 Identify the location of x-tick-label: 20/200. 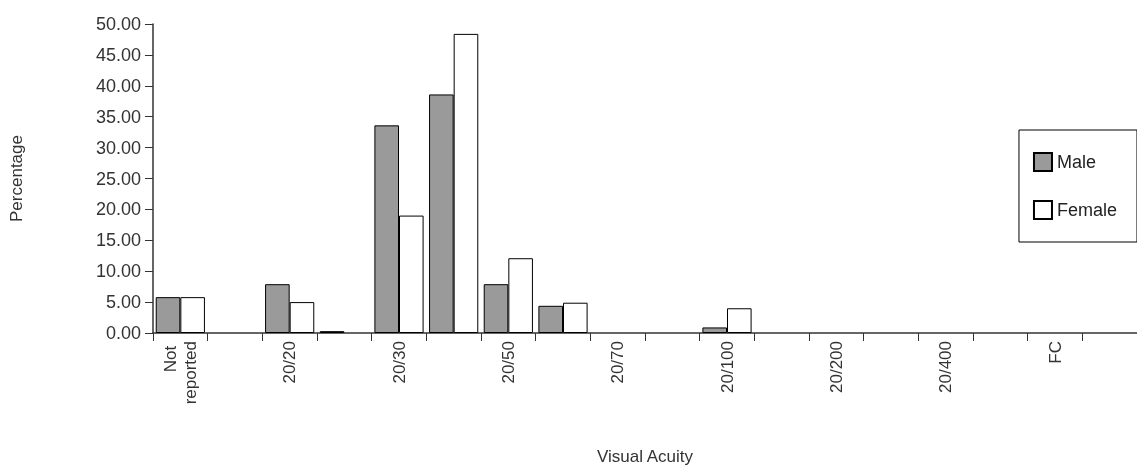
(836, 367).